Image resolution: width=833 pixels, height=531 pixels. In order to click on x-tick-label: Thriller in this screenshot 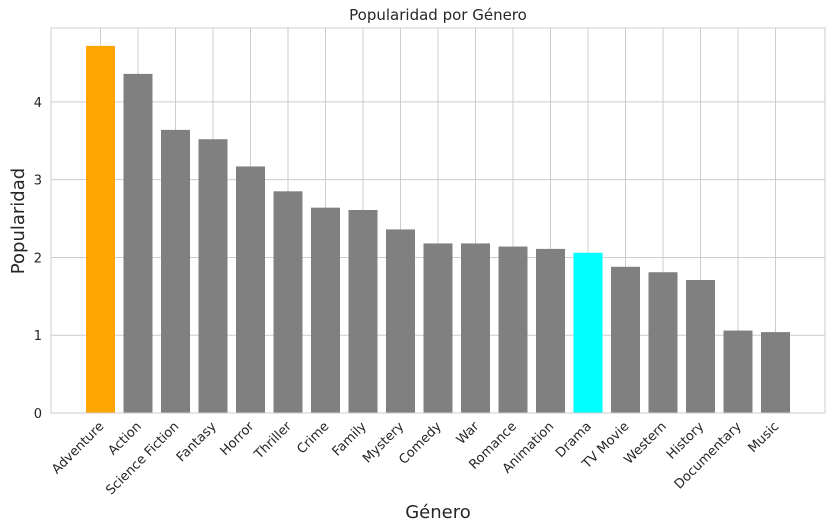, I will do `click(273, 441)`.